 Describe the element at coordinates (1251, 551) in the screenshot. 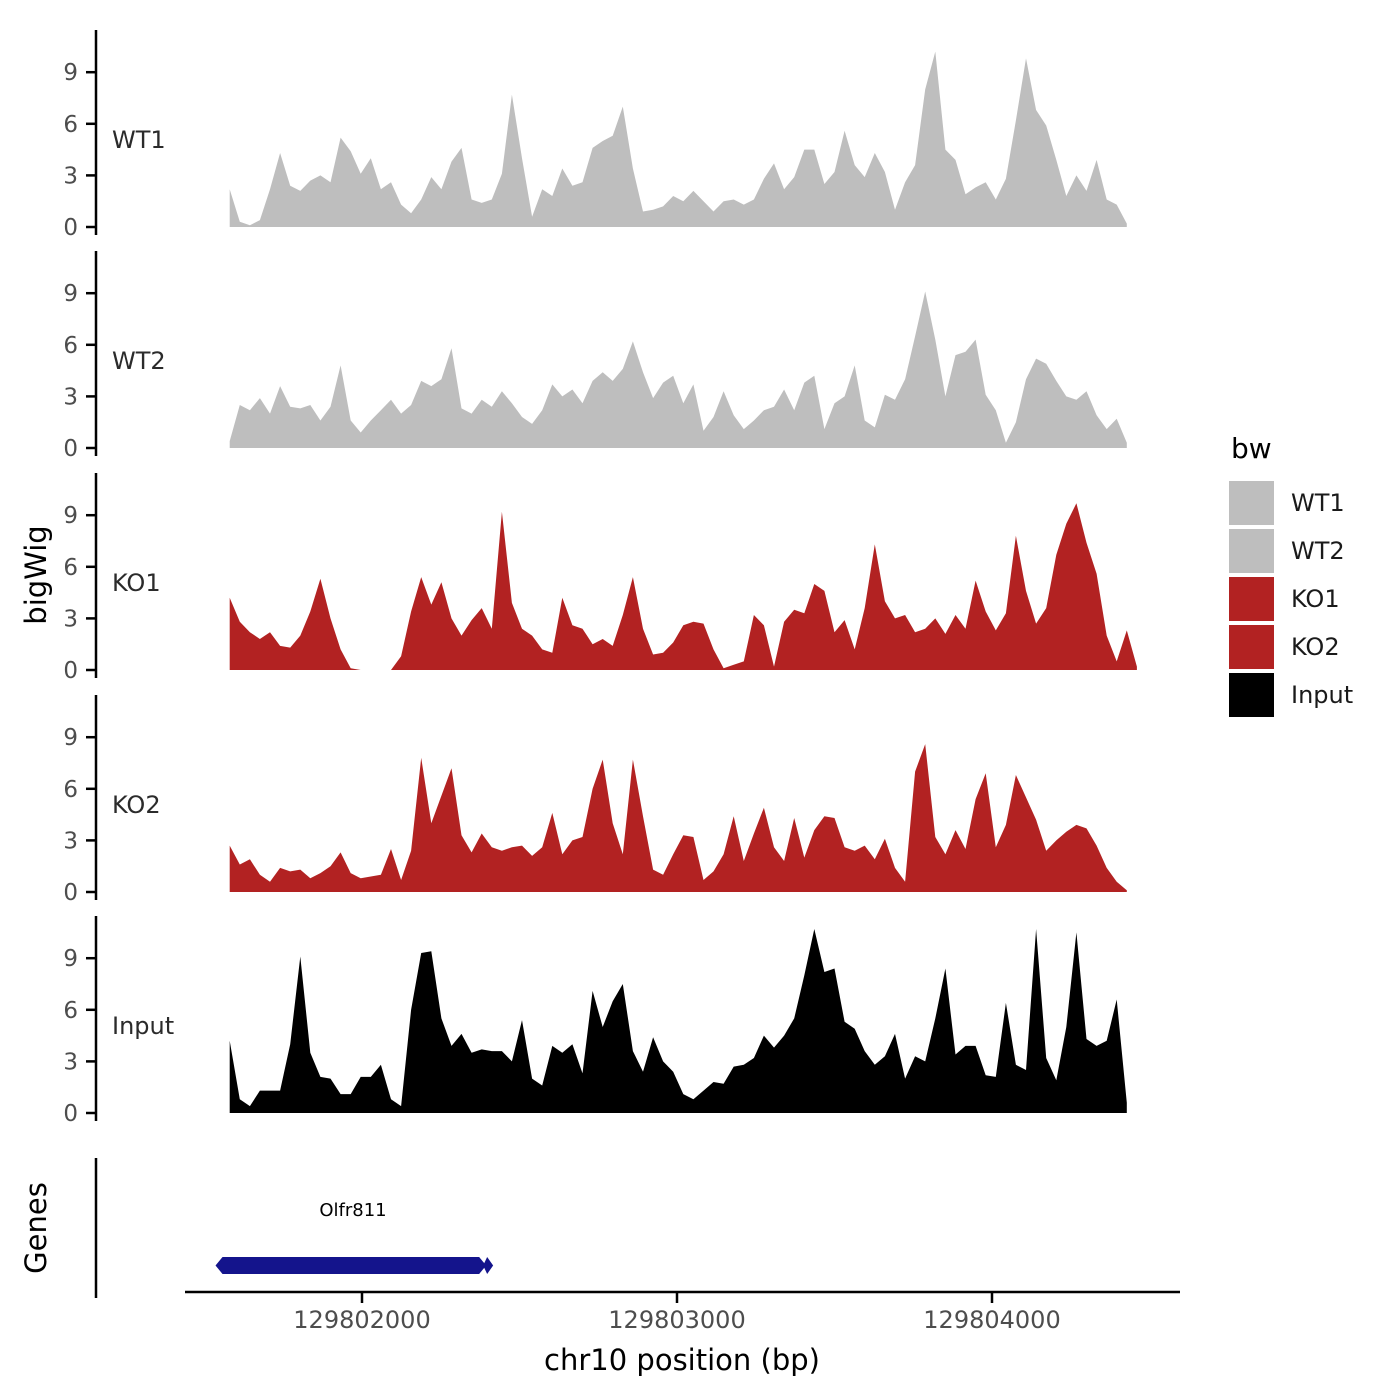

I see `legend-swatch-WT2` at that location.